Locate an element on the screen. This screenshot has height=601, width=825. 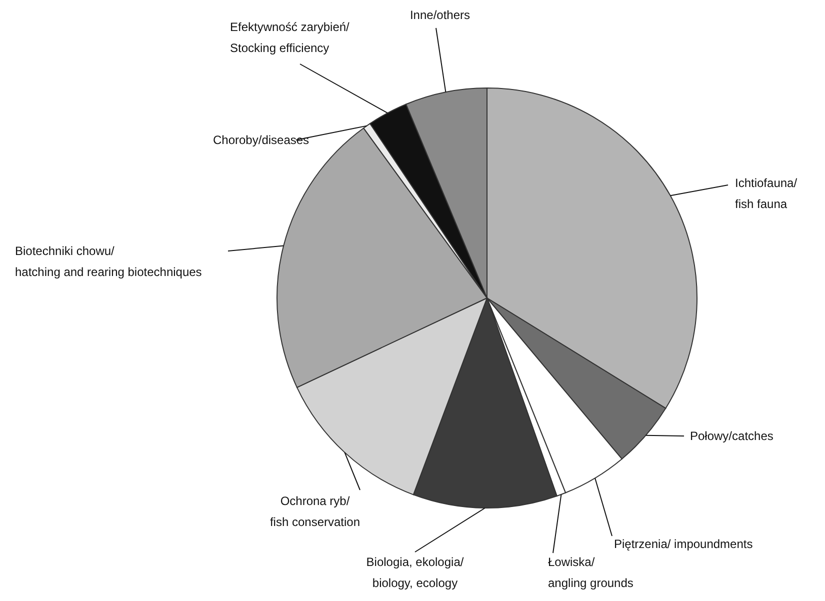
slice-label: Choroby/diseases is located at coordinates (261, 140).